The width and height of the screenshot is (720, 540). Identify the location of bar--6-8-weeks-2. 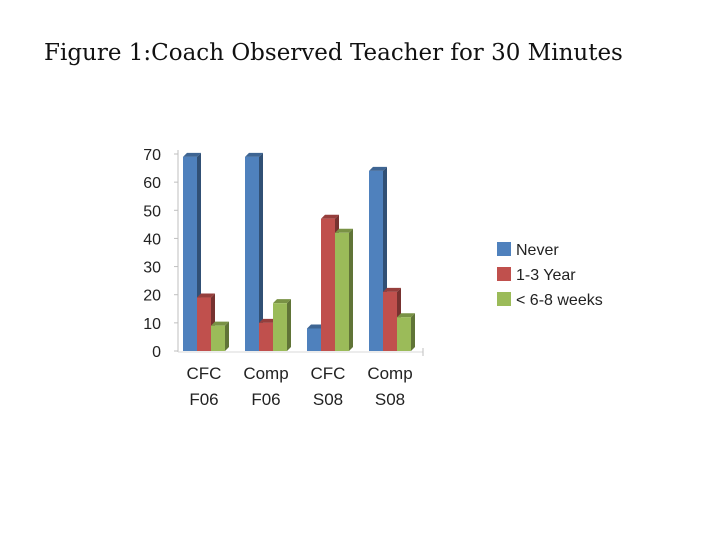
(280, 327).